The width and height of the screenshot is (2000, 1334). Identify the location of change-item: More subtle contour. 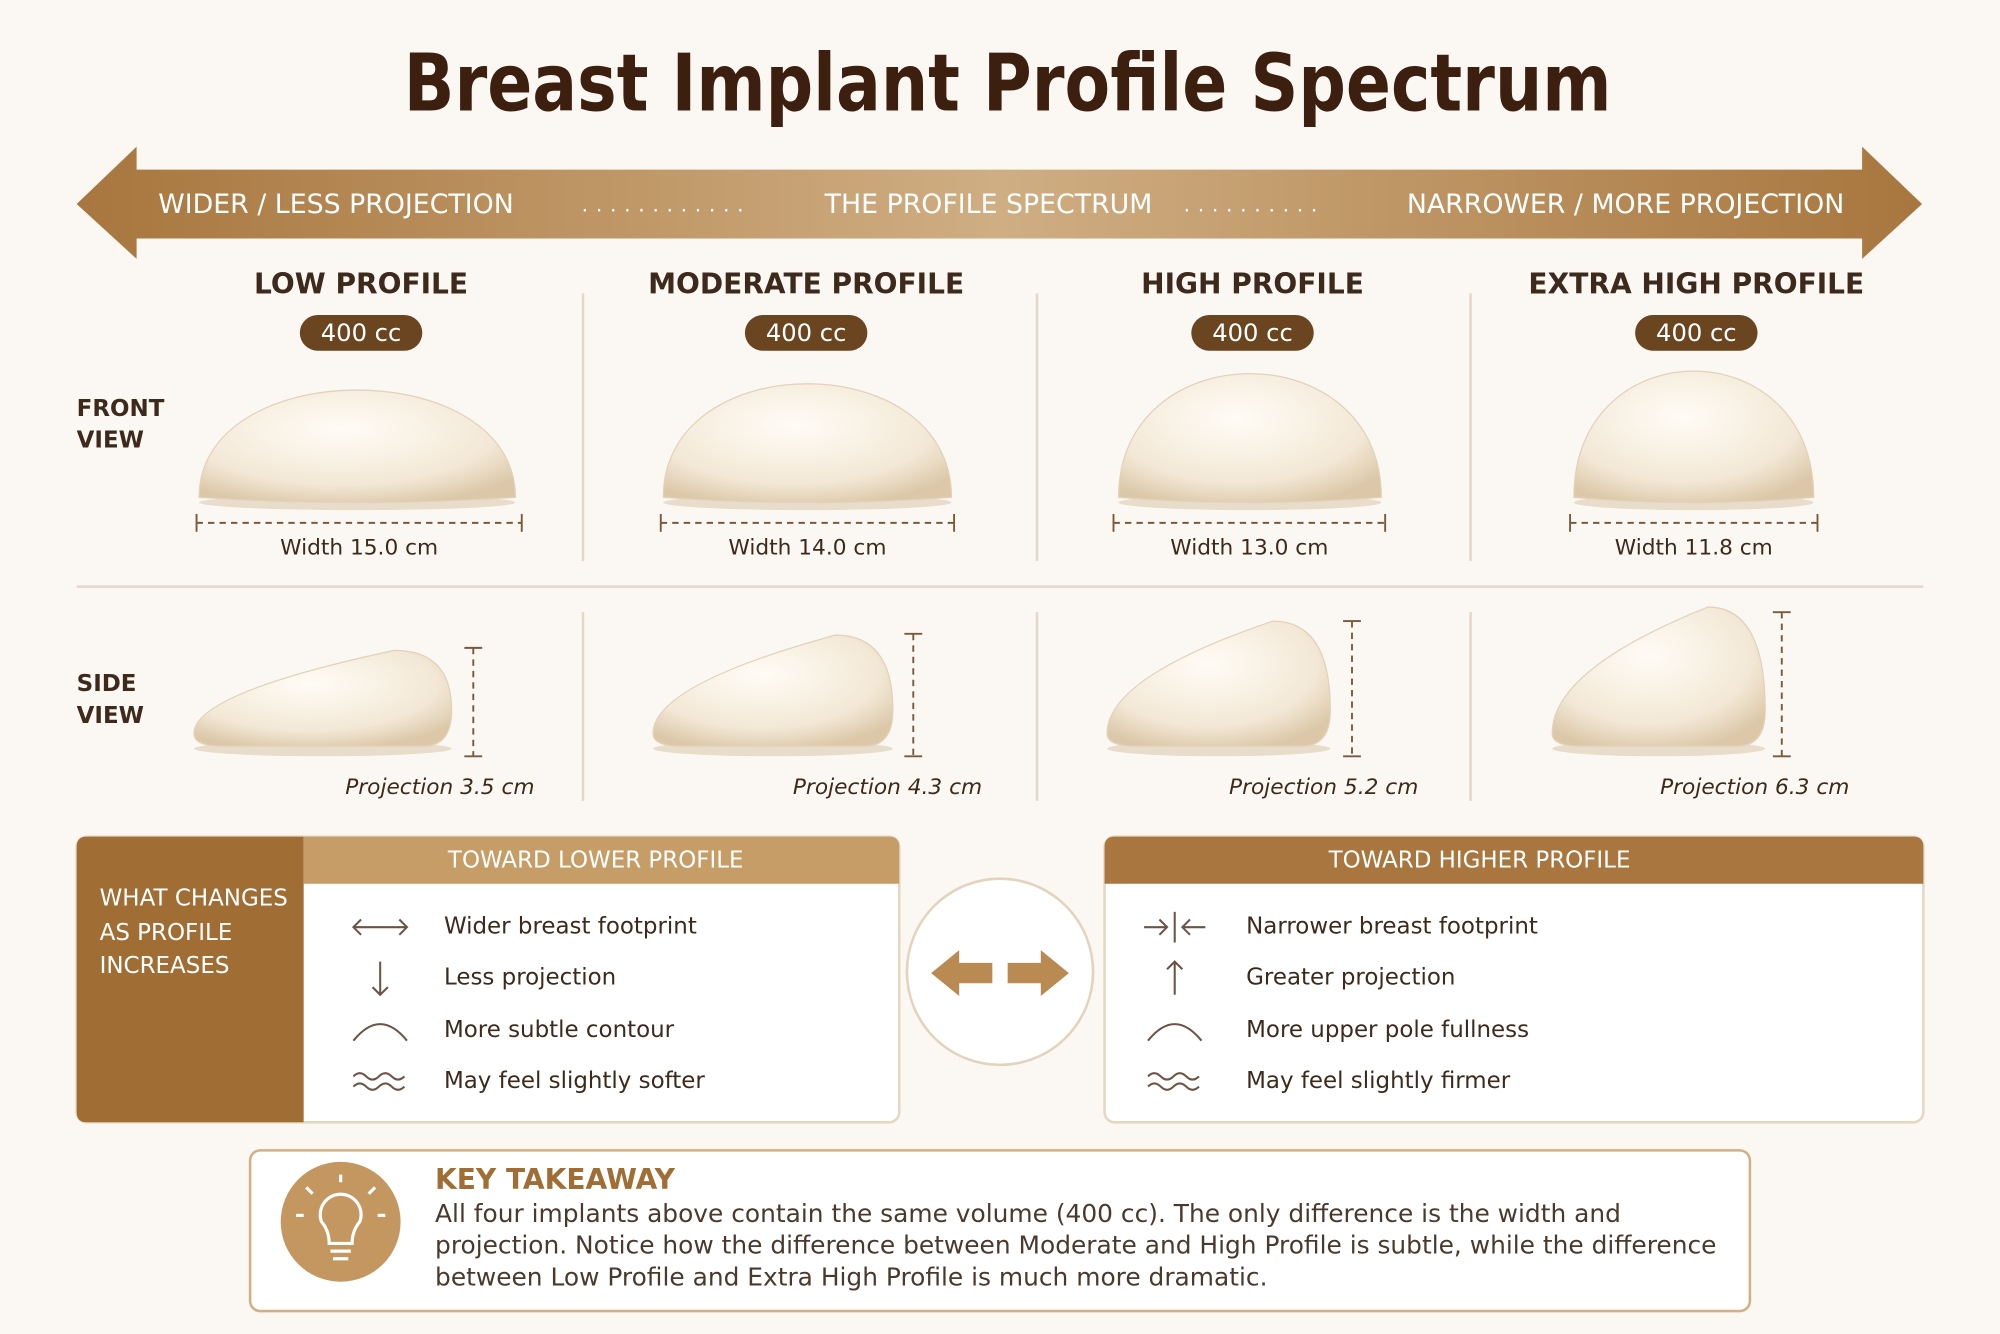
(559, 1030).